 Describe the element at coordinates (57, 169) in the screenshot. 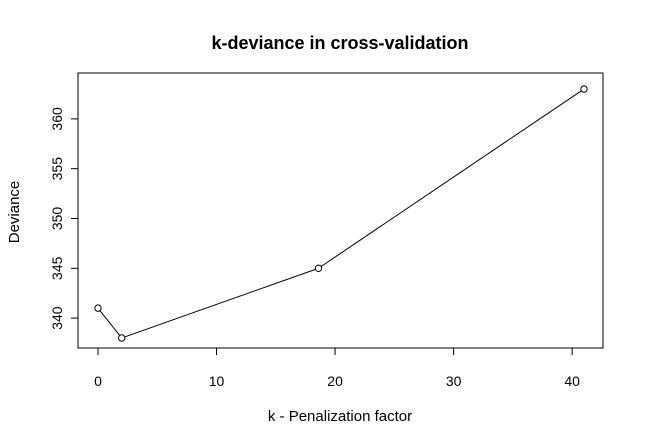

I see `y-tick-label: 355` at that location.